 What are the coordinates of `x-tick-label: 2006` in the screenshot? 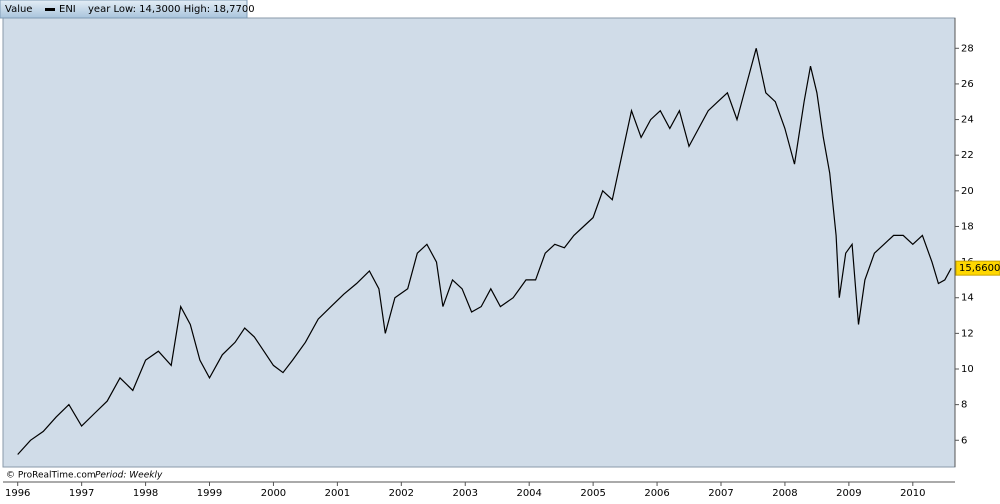 It's located at (656, 493).